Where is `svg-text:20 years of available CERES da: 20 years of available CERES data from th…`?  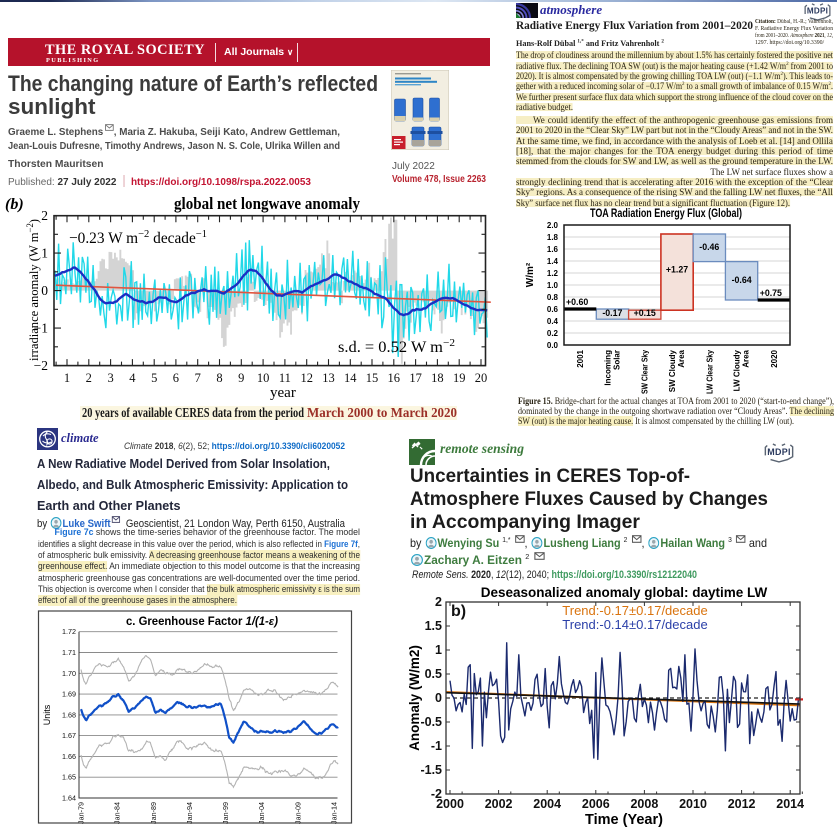 svg-text:20 years of available CERES da: 20 years of available CERES data from th… is located at coordinates (193, 412).